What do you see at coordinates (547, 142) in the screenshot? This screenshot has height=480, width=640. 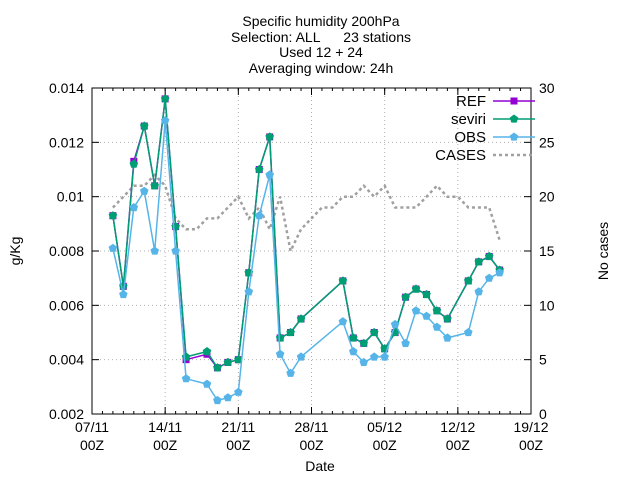 I see `y2-tick-label: 25` at bounding box center [547, 142].